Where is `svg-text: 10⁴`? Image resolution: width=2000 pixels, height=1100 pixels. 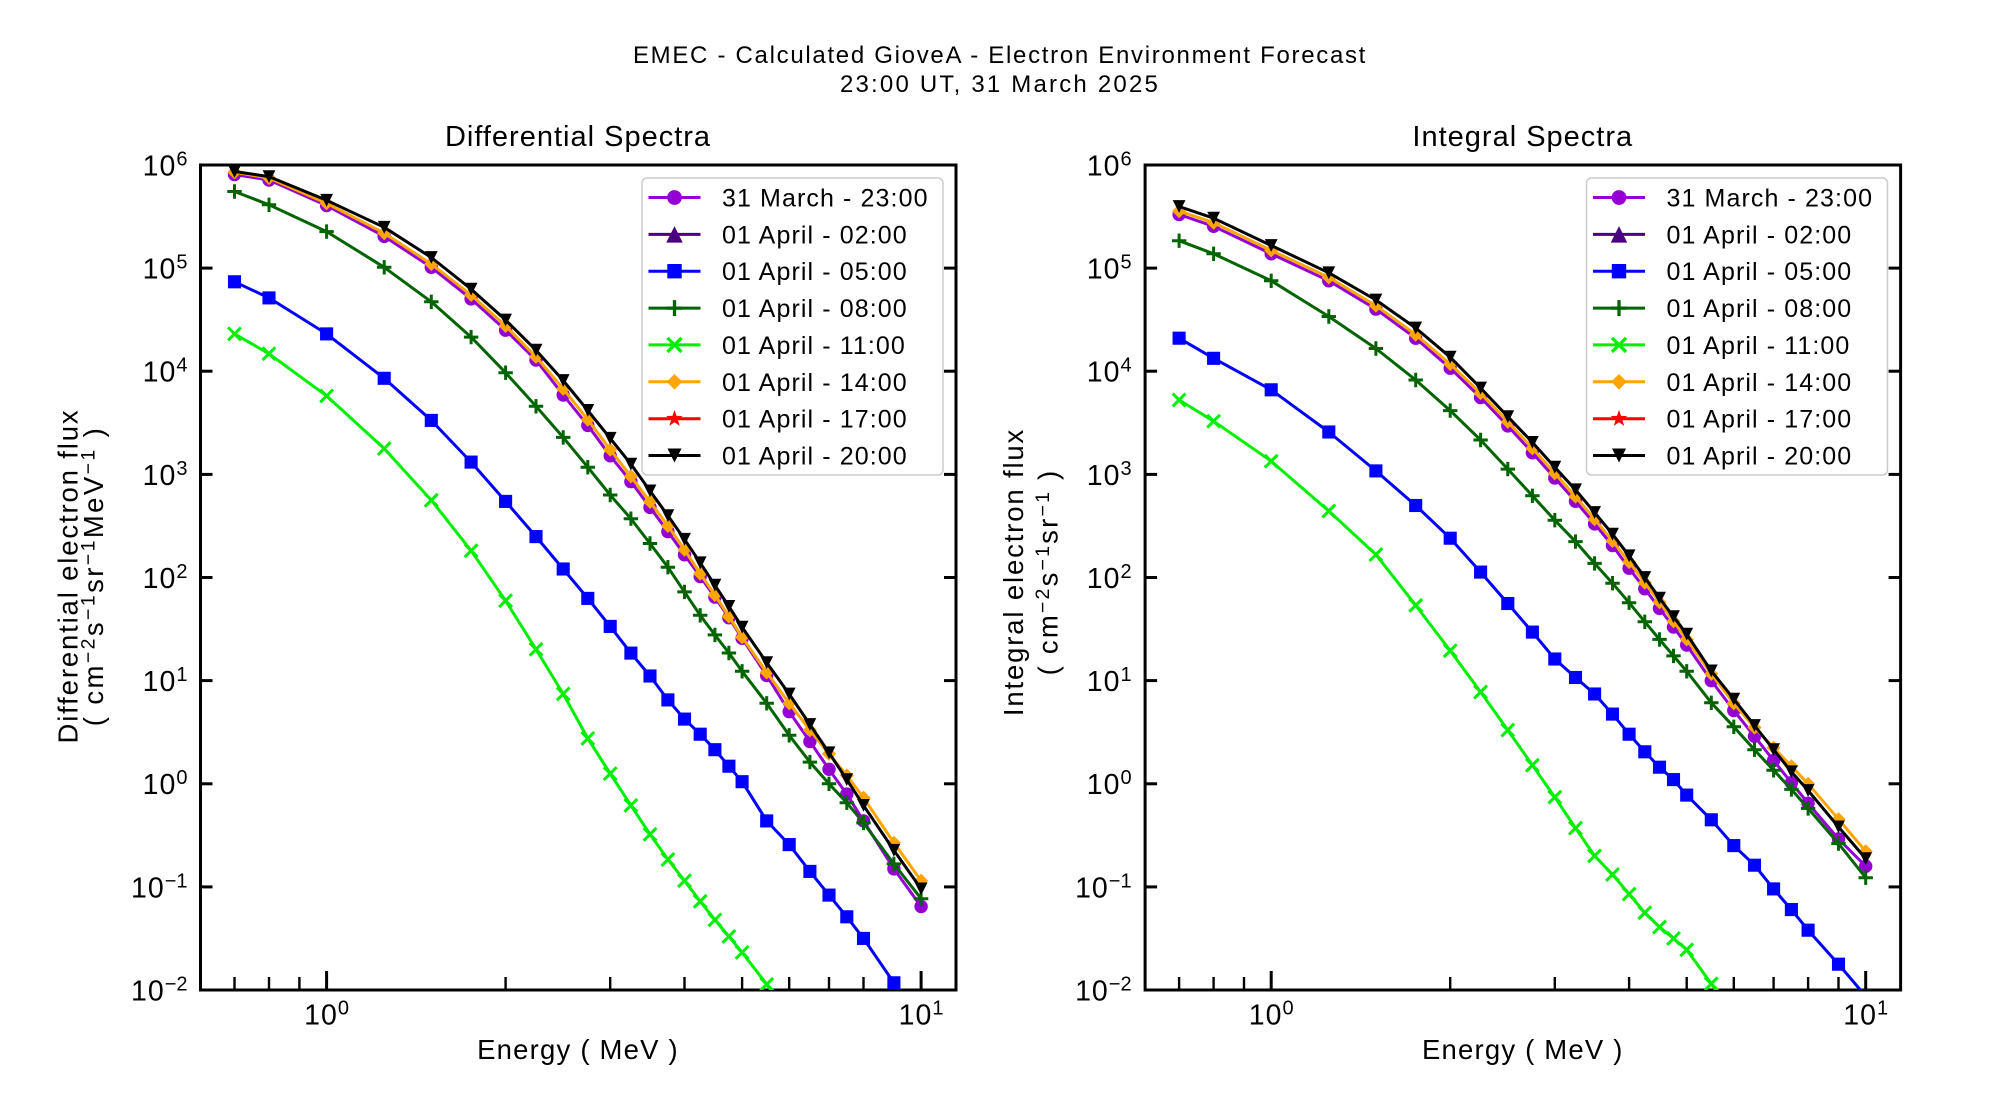 svg-text: 10⁴ is located at coordinates (1109, 372).